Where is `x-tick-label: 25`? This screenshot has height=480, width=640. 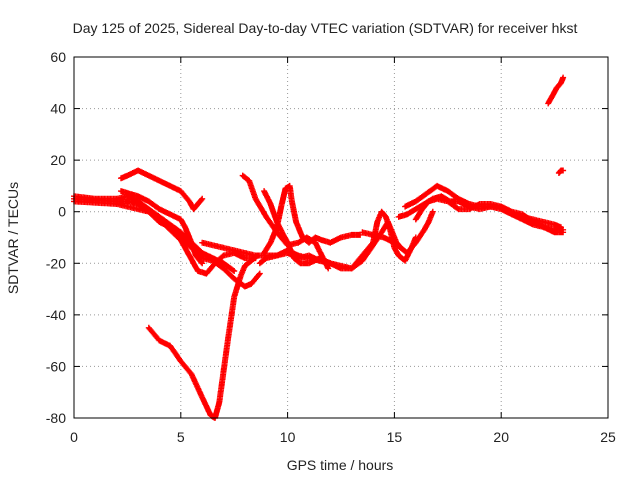 x-tick-label: 25 is located at coordinates (608, 437).